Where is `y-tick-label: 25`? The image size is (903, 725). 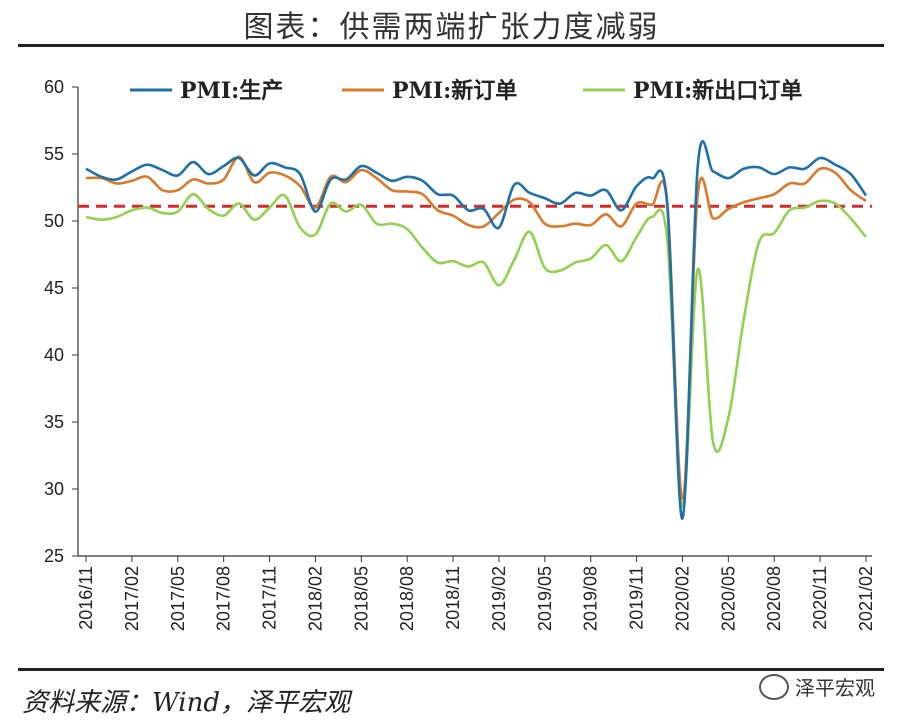
y-tick-label: 25 is located at coordinates (54, 556).